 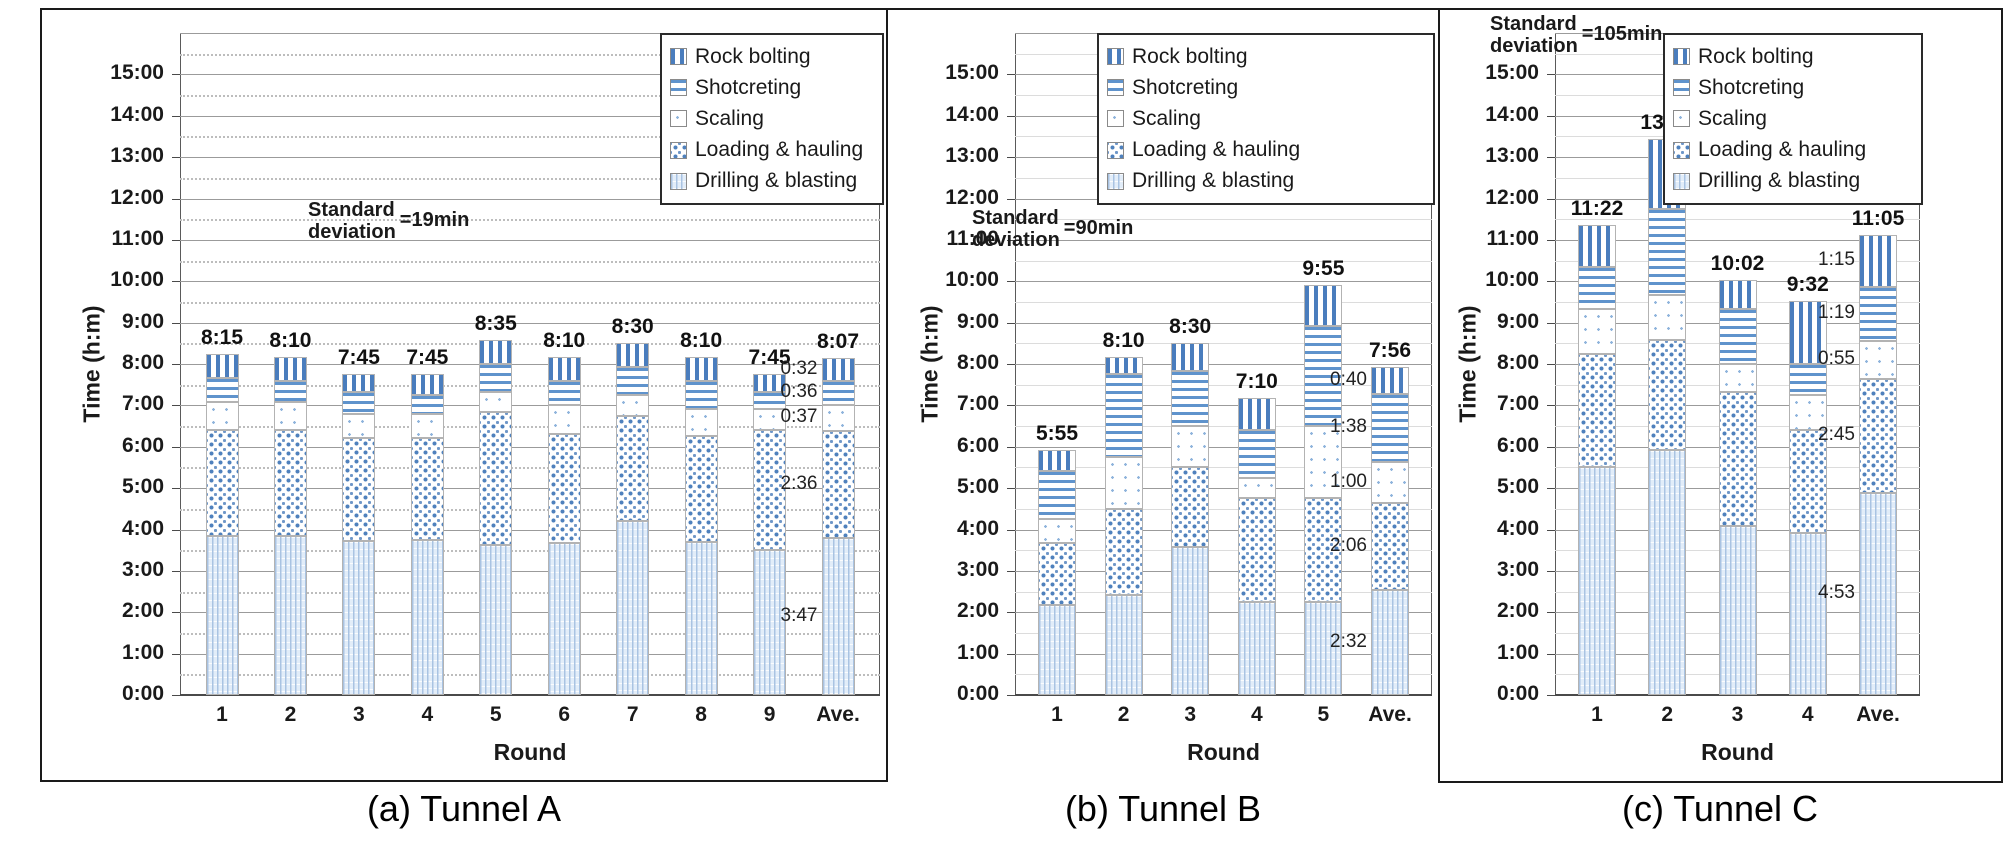 What do you see at coordinates (1439, 395) in the screenshot?
I see `panel-bc-divider` at bounding box center [1439, 395].